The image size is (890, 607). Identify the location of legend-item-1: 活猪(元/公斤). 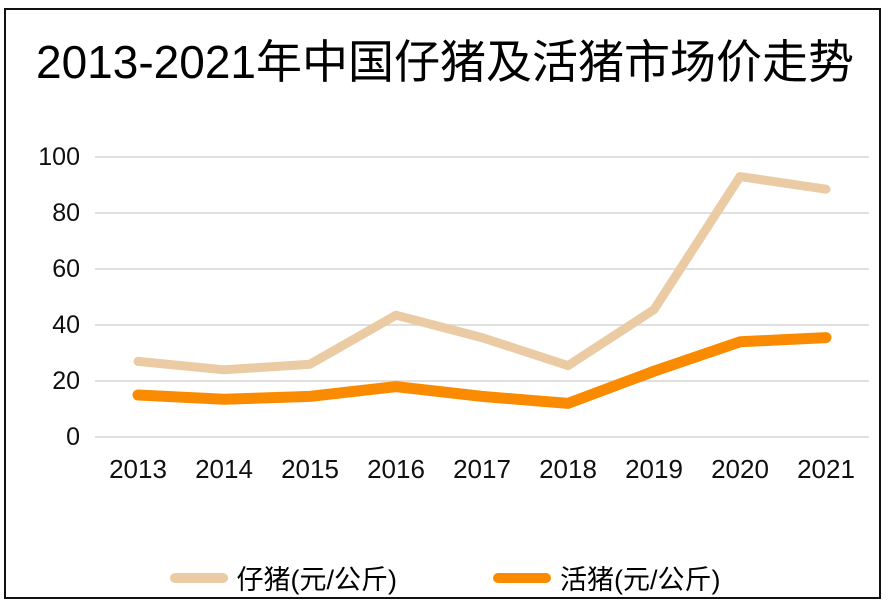
(606, 577).